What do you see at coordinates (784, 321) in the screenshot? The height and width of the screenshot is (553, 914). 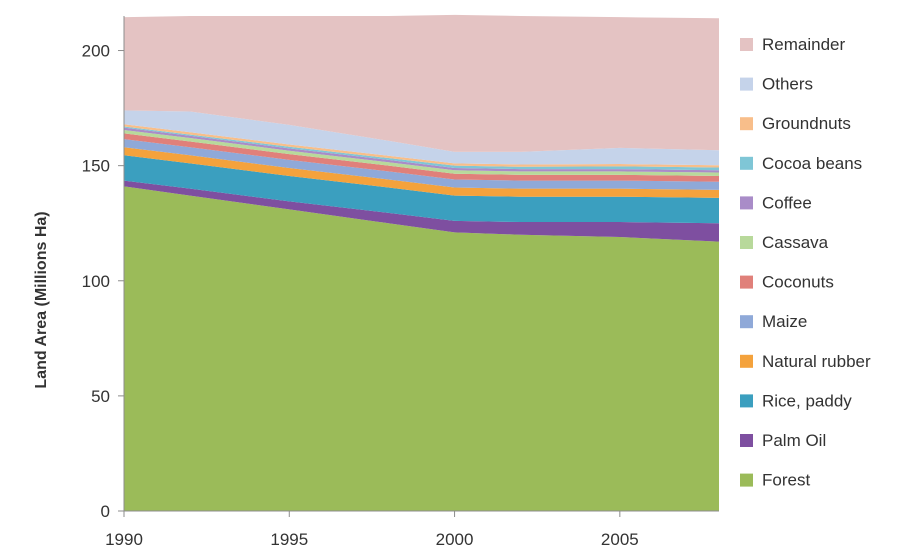 I see `legend-label: Maize` at bounding box center [784, 321].